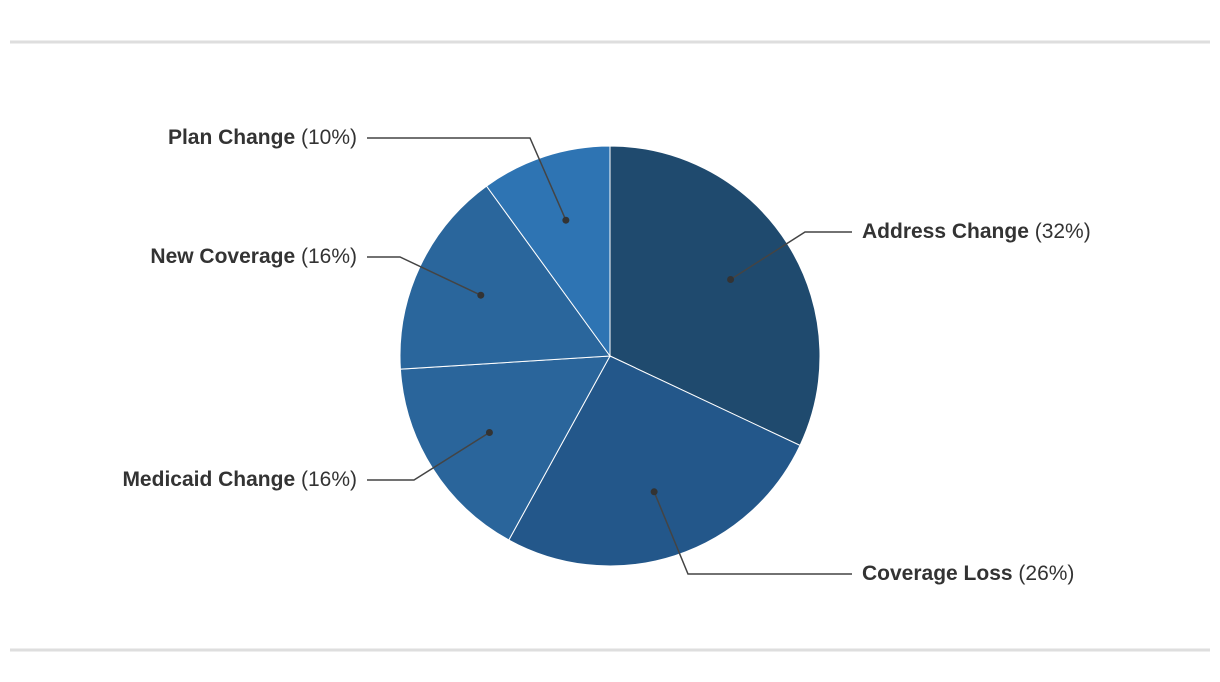 Image resolution: width=1220 pixels, height=682 pixels. Describe the element at coordinates (548, 251) in the screenshot. I see `pie-slice` at that location.